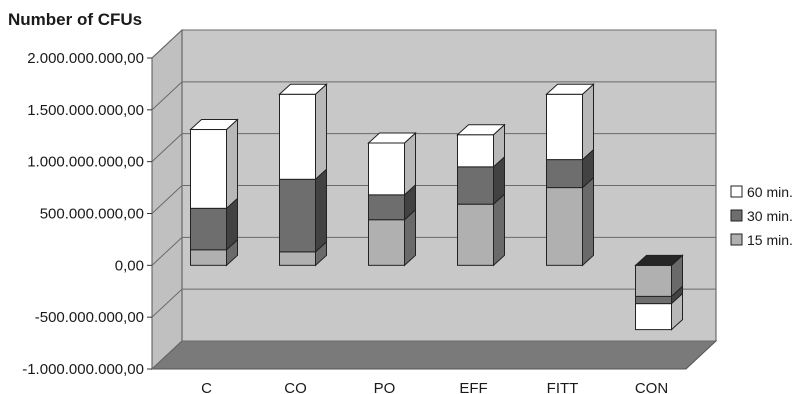 This screenshot has height=394, width=801. I want to click on x-tick-label: EFF, so click(473, 387).